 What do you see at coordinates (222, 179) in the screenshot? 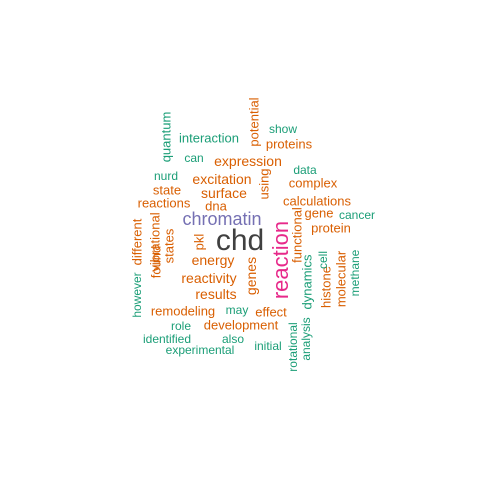
I see `word-excitation: excitation` at bounding box center [222, 179].